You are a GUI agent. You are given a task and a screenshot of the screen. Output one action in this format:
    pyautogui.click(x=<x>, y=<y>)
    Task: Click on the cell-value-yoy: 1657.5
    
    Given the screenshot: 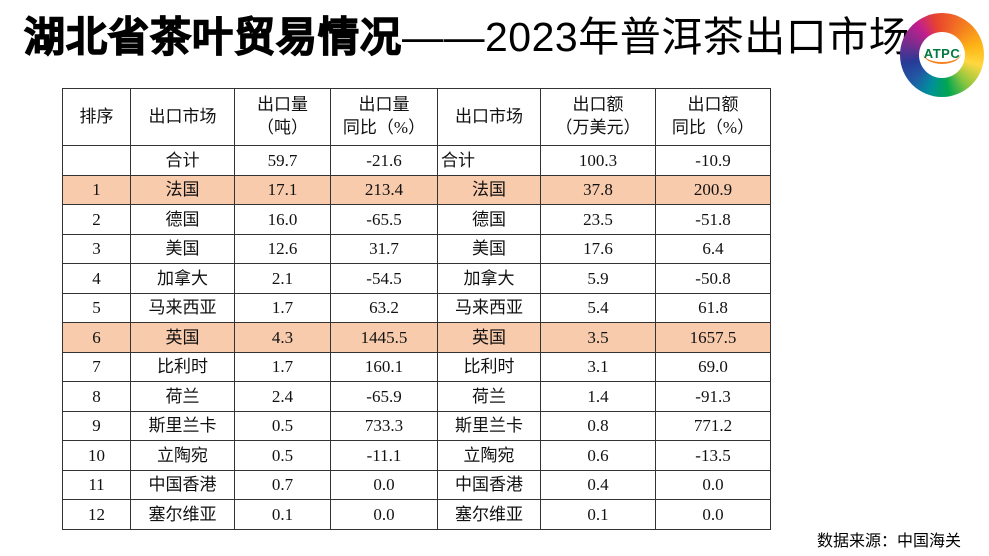 What is the action you would take?
    pyautogui.click(x=713, y=337)
    